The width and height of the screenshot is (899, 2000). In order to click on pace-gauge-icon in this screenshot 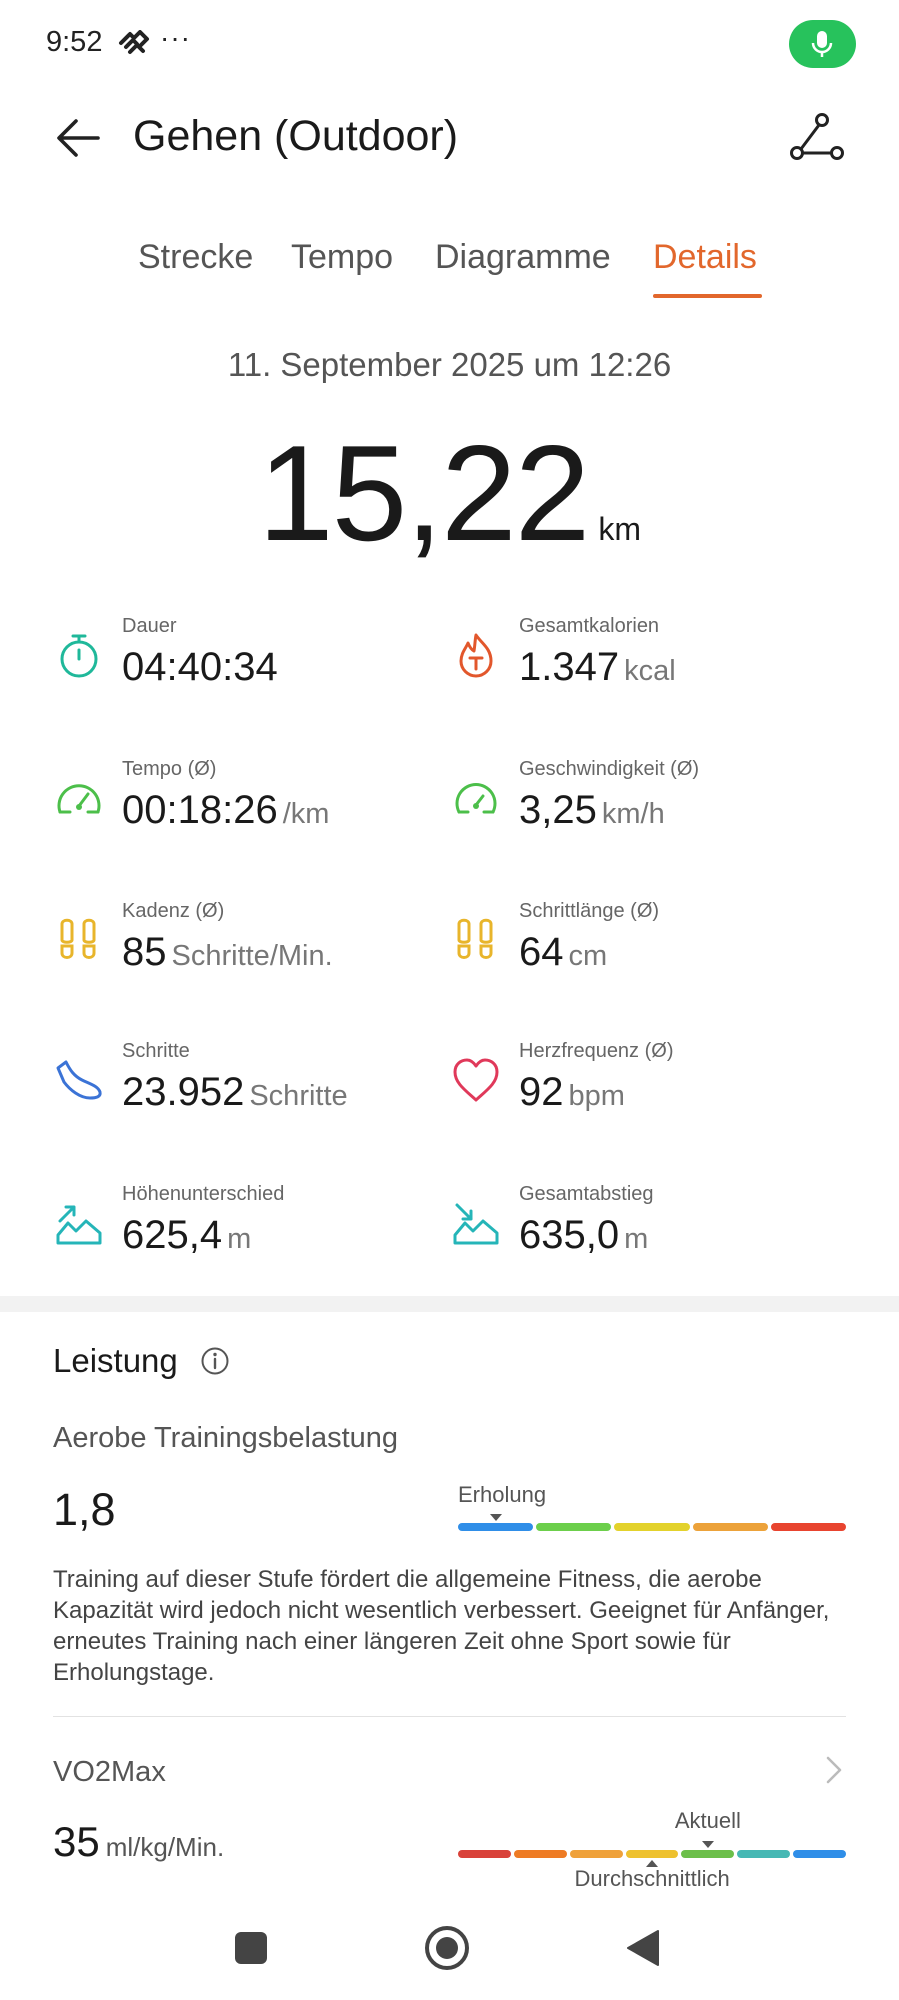, I will do `click(79, 799)`.